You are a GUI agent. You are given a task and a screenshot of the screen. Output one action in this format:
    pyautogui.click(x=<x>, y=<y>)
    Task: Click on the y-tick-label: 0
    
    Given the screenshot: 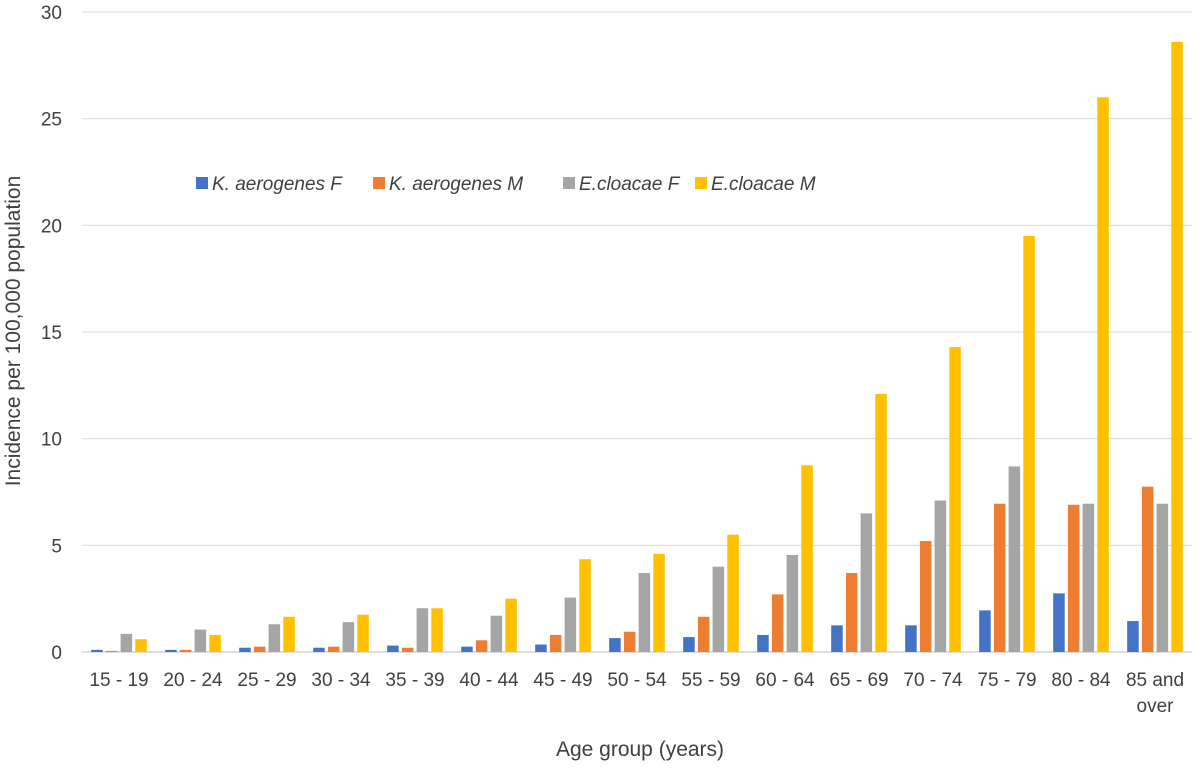 What is the action you would take?
    pyautogui.click(x=56, y=653)
    